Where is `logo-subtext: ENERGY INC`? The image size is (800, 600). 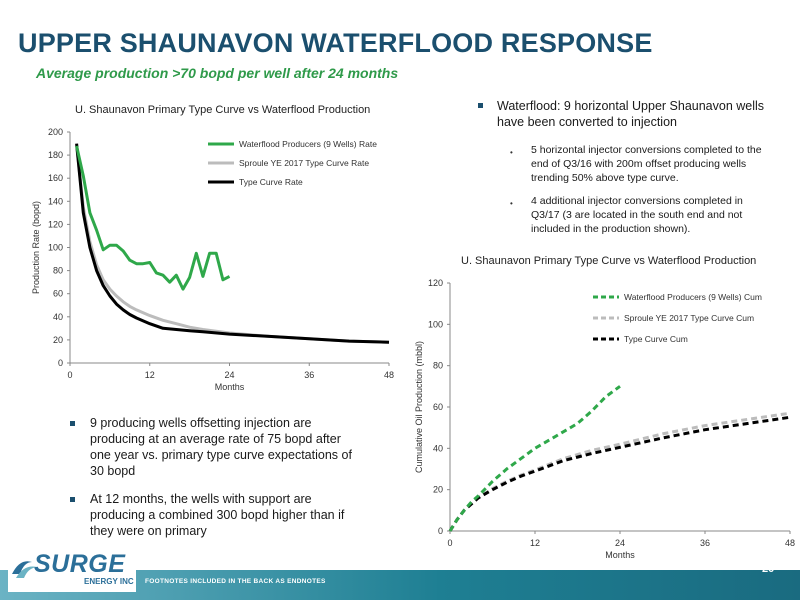 logo-subtext: ENERGY INC is located at coordinates (109, 581).